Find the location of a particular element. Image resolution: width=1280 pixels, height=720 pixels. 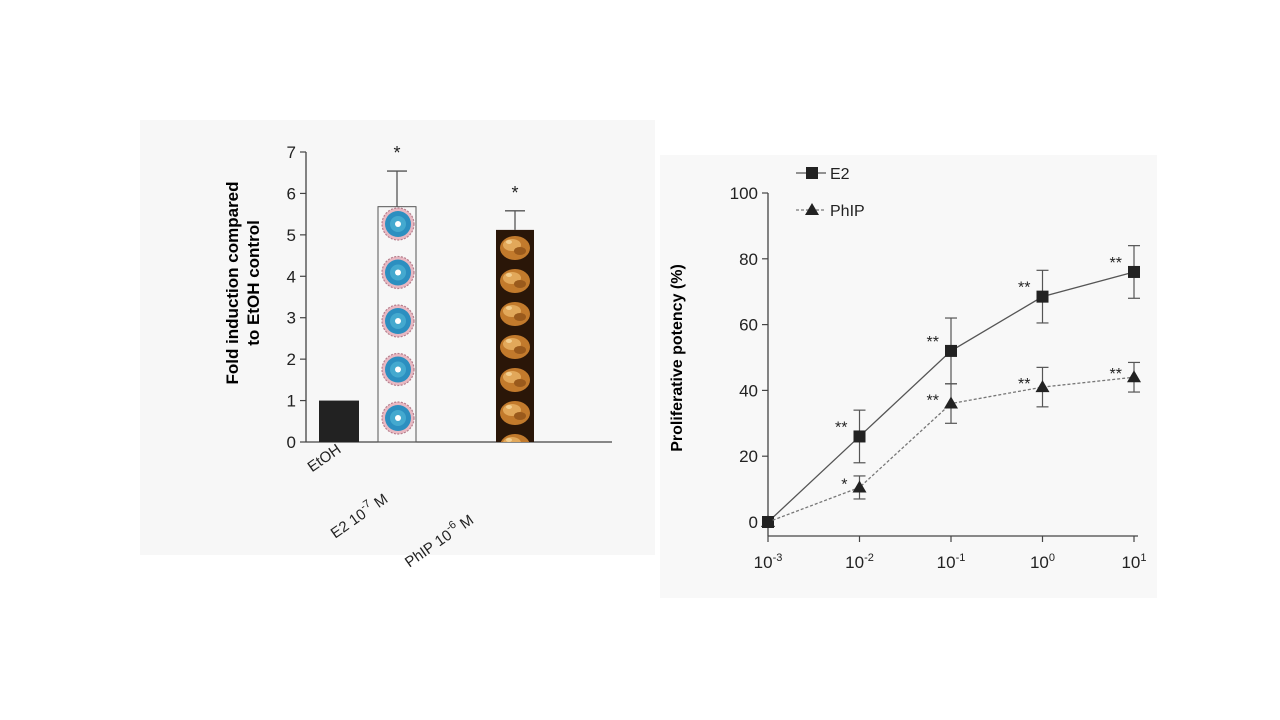

bar-y-tick-label: 6 is located at coordinates (291, 193).